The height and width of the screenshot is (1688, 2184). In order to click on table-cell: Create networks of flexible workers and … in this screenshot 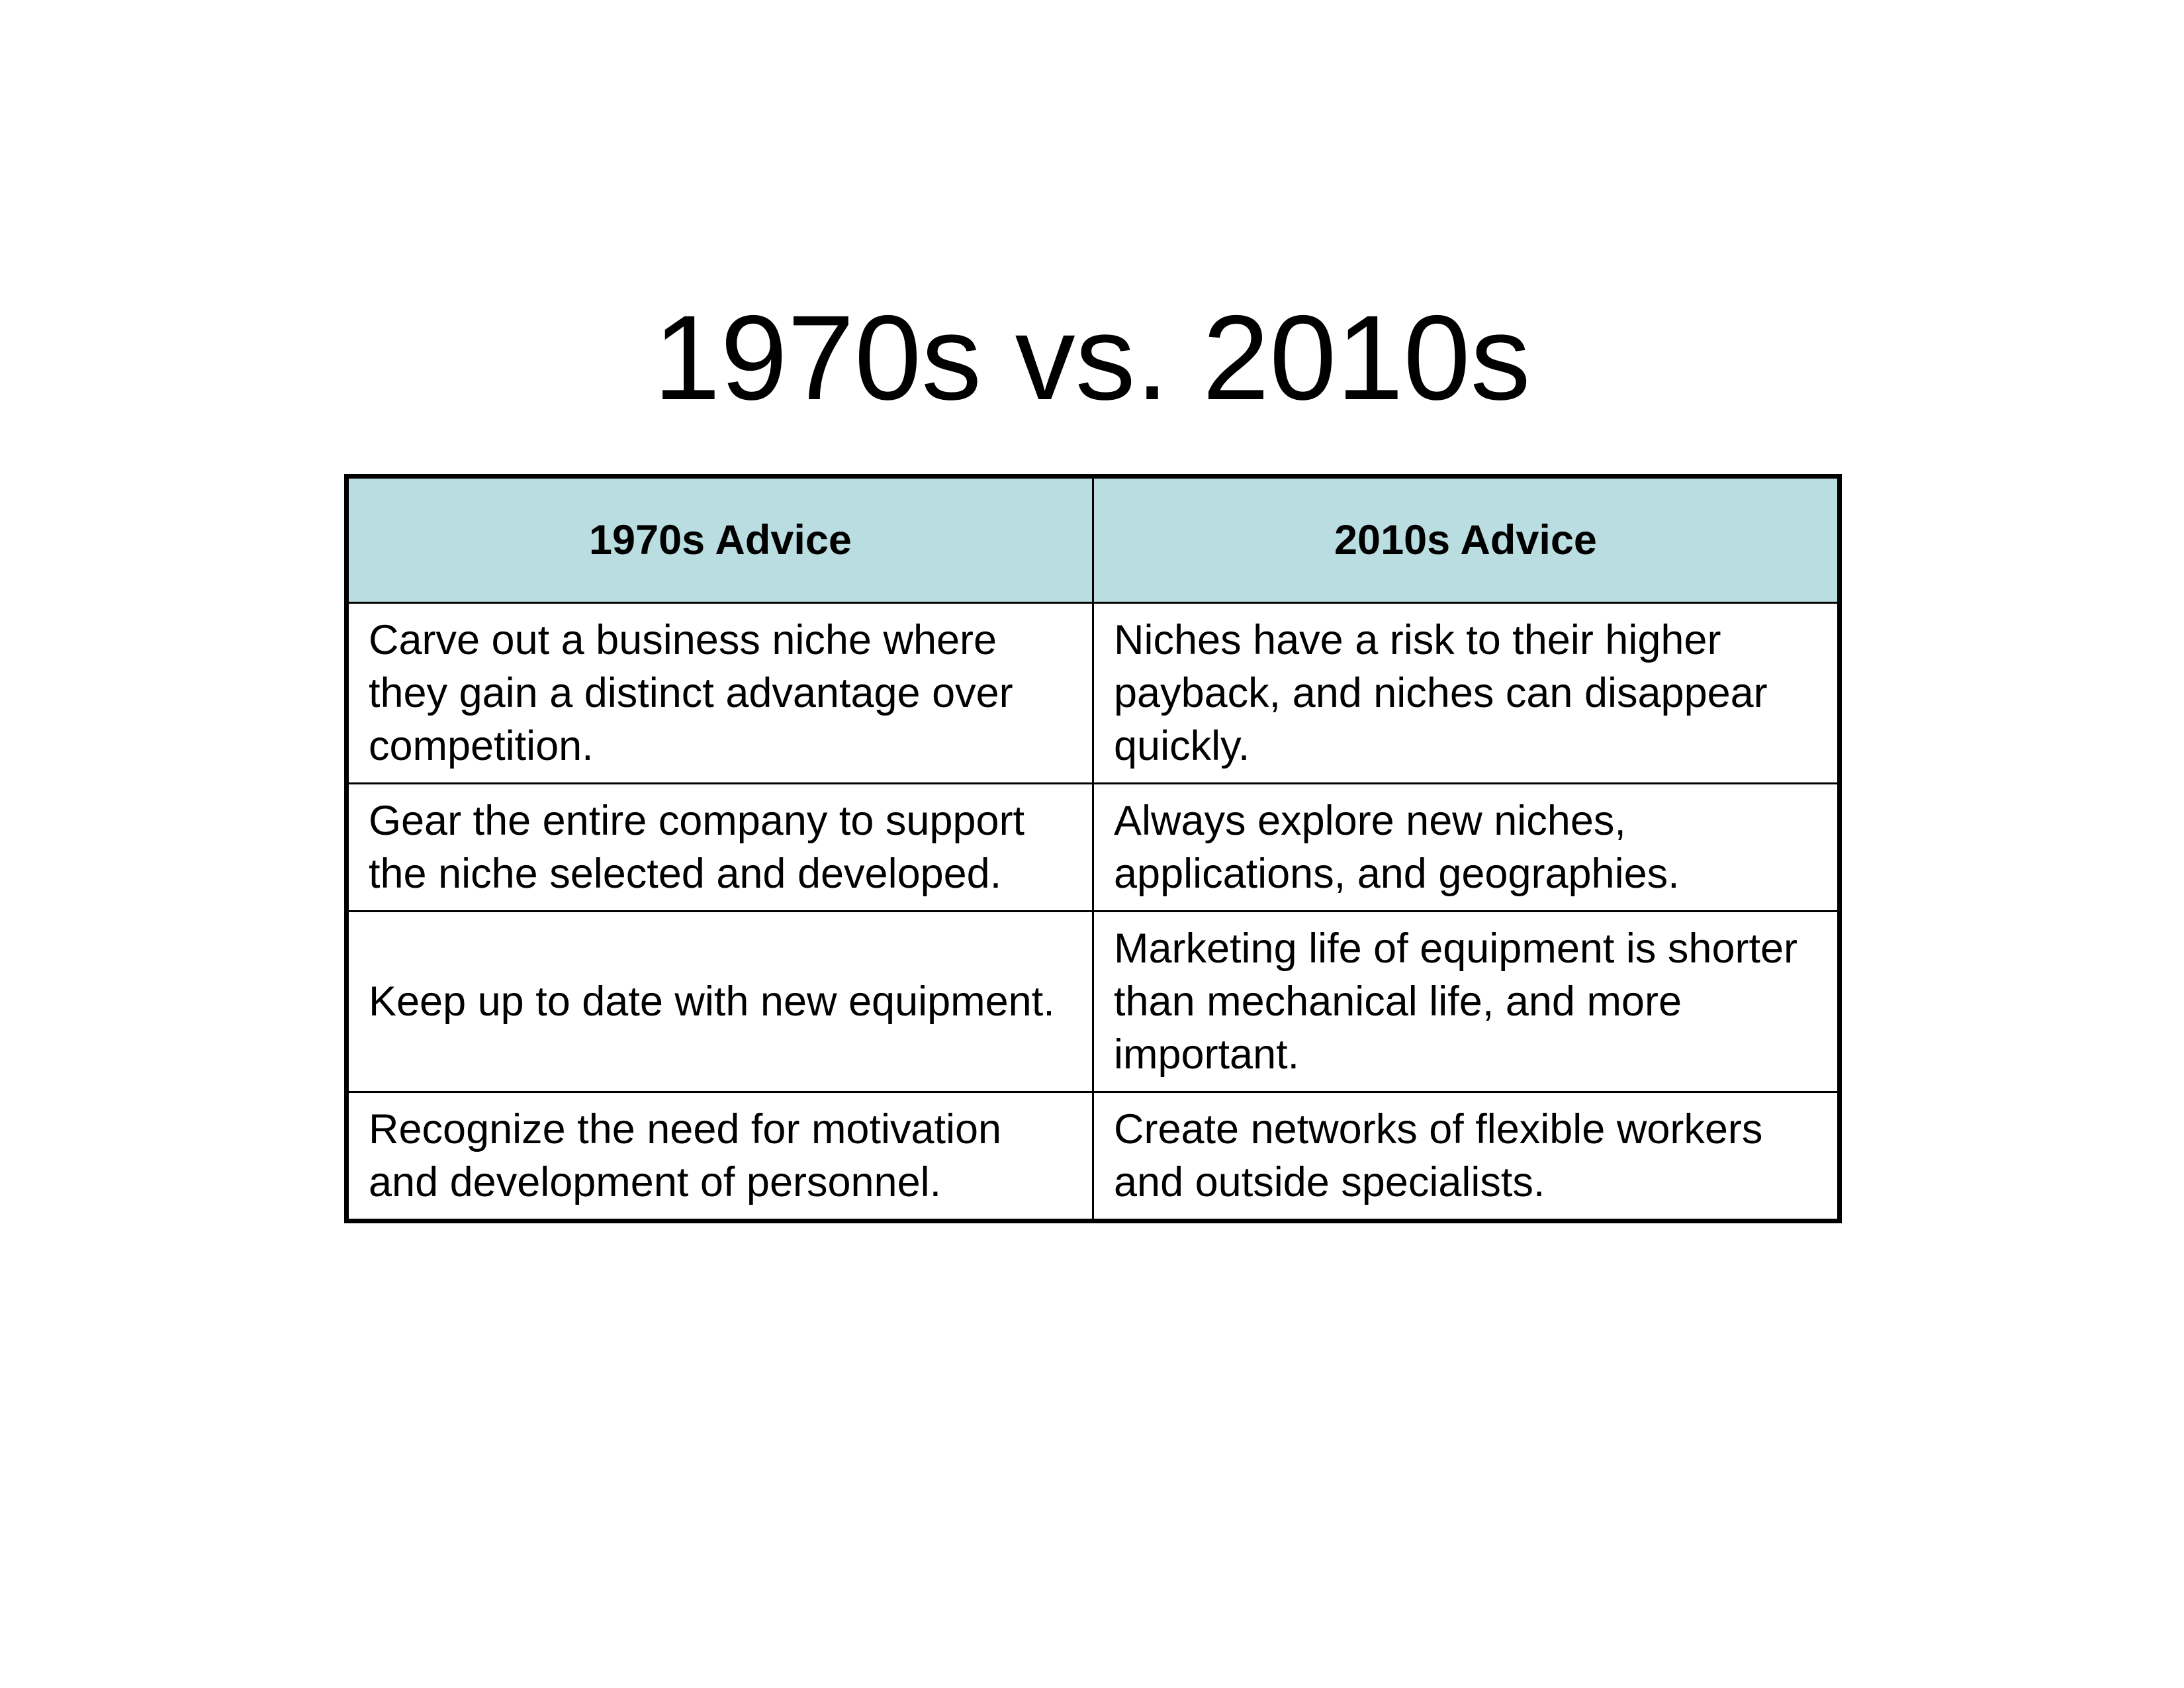, I will do `click(1467, 1156)`.